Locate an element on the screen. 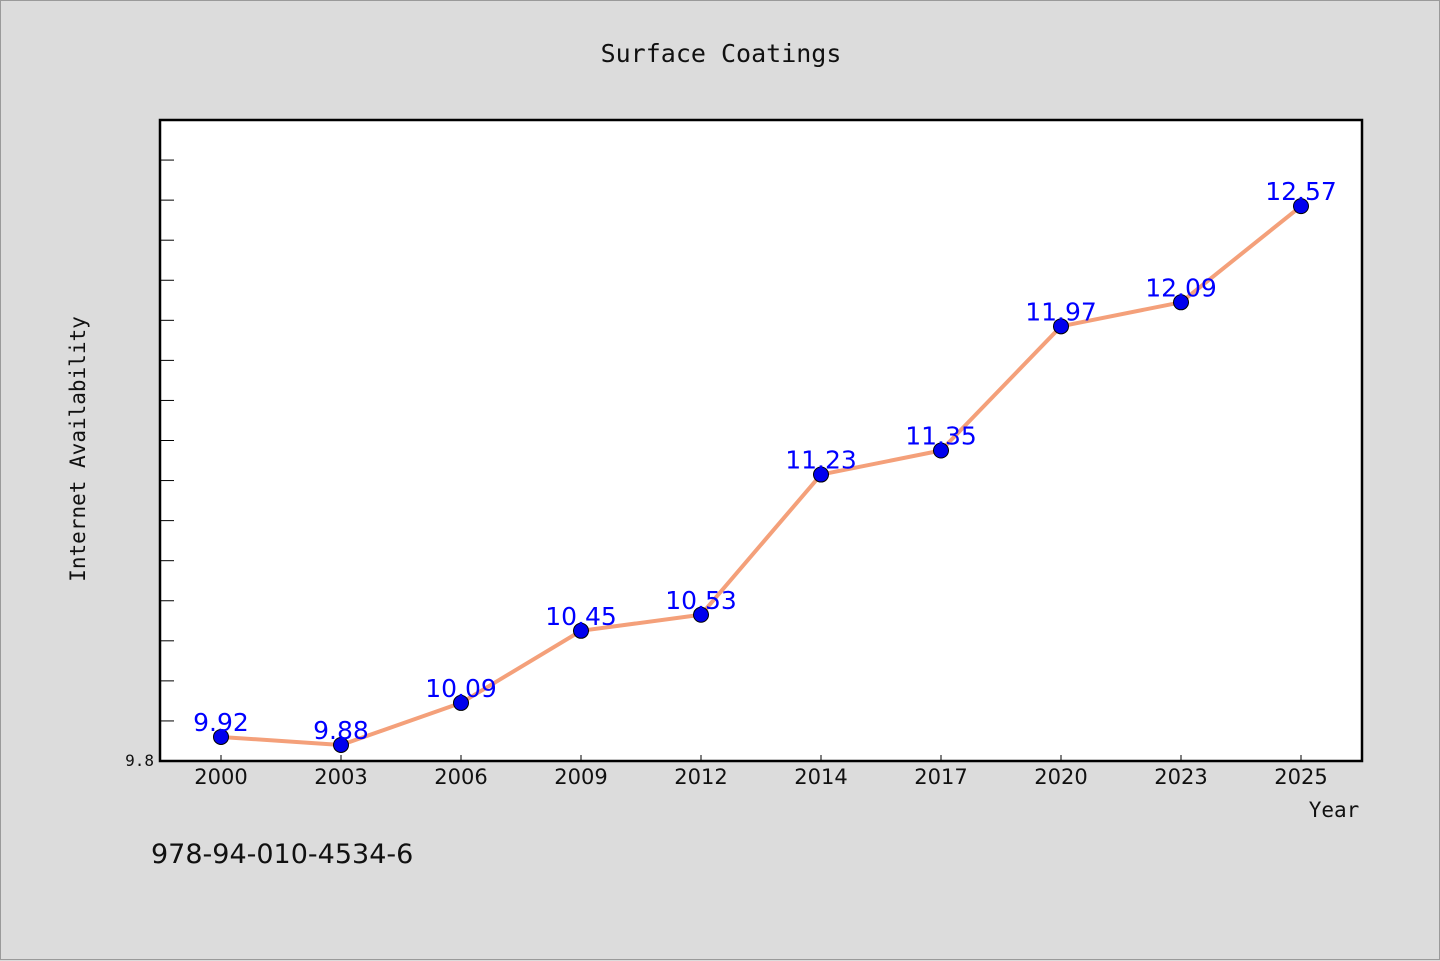  data-label: 10.45 is located at coordinates (581, 616).